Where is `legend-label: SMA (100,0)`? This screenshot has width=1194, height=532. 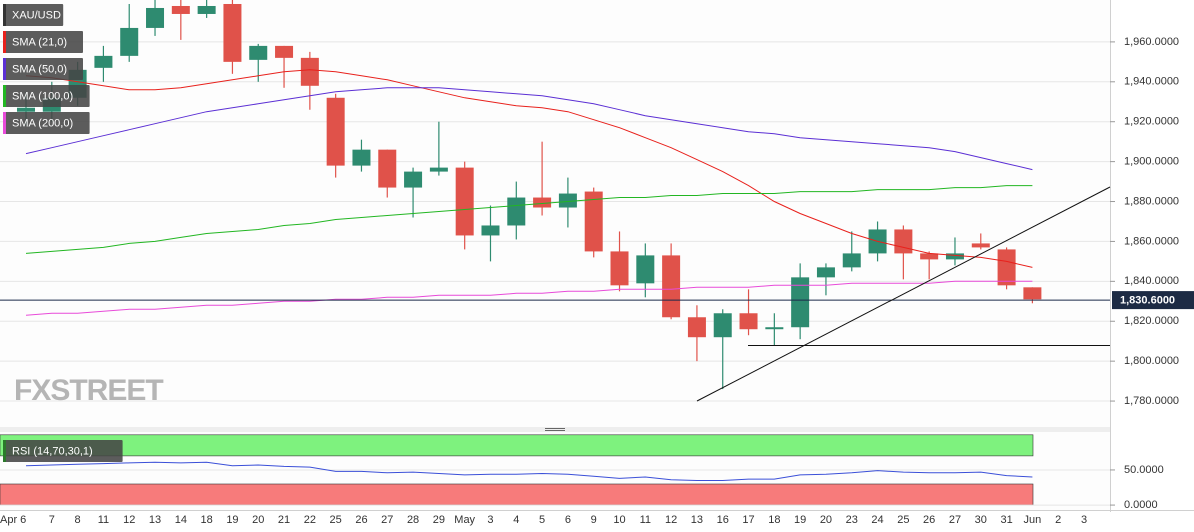
legend-label: SMA (100,0) is located at coordinates (42, 96).